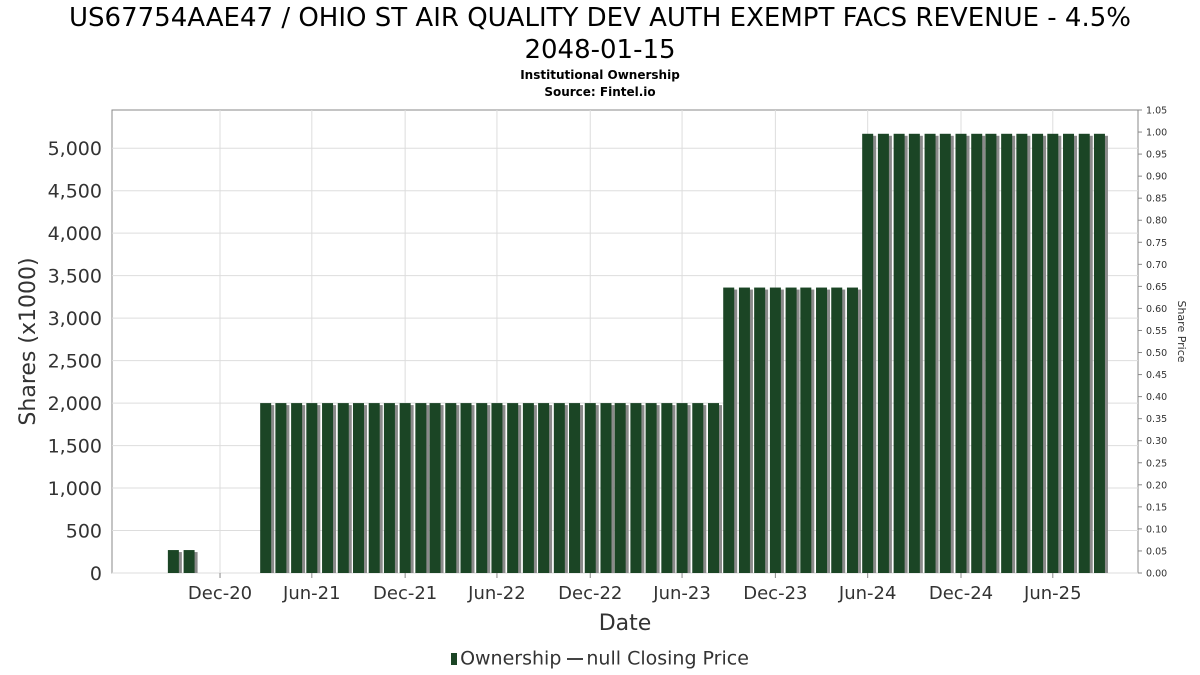  I want to click on y-tick-label: 2,500, so click(75, 362).